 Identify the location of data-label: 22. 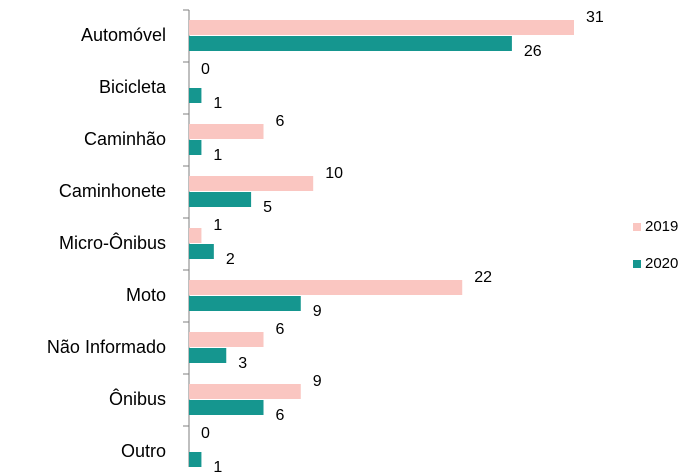
(483, 277).